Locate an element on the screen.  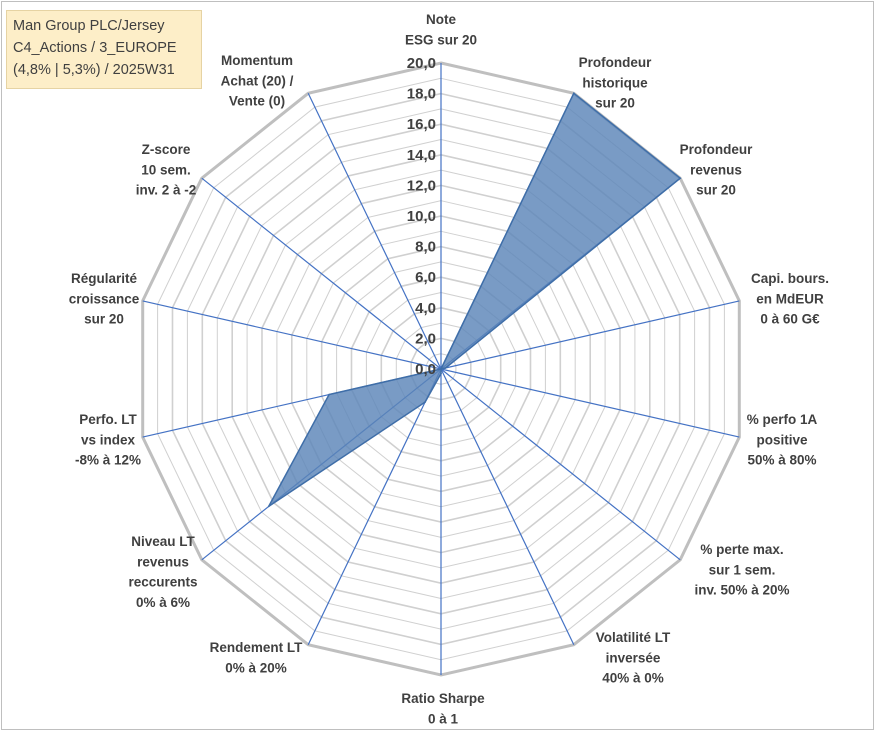
category-label: Perfo. LT vs index -8% à 12% is located at coordinates (108, 440).